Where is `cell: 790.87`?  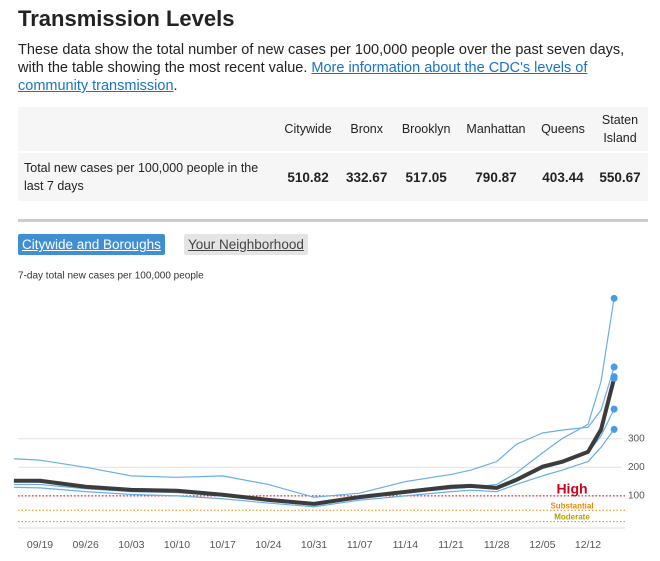
cell: 790.87 is located at coordinates (496, 177).